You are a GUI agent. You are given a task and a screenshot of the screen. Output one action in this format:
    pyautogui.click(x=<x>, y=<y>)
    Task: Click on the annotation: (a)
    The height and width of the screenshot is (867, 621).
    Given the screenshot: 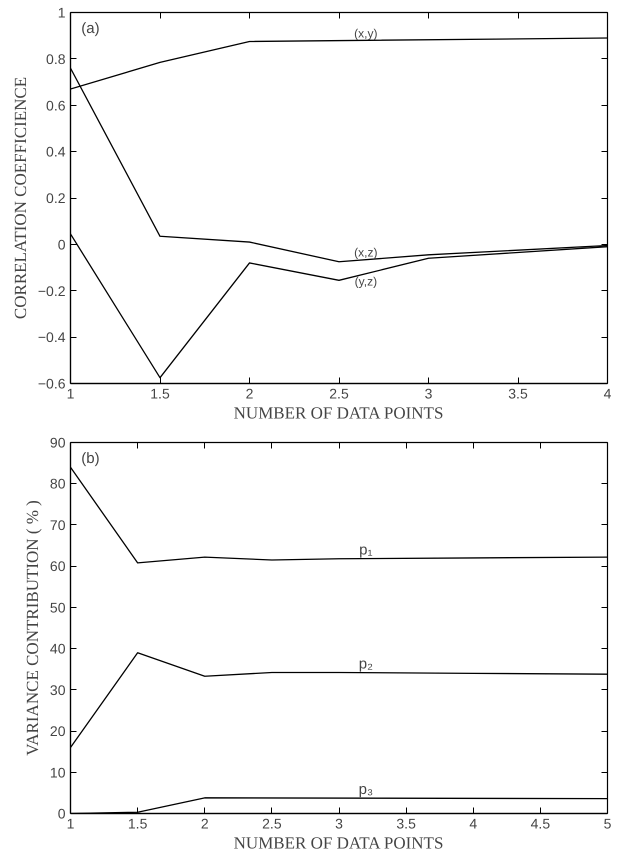 What is the action you would take?
    pyautogui.click(x=90, y=28)
    